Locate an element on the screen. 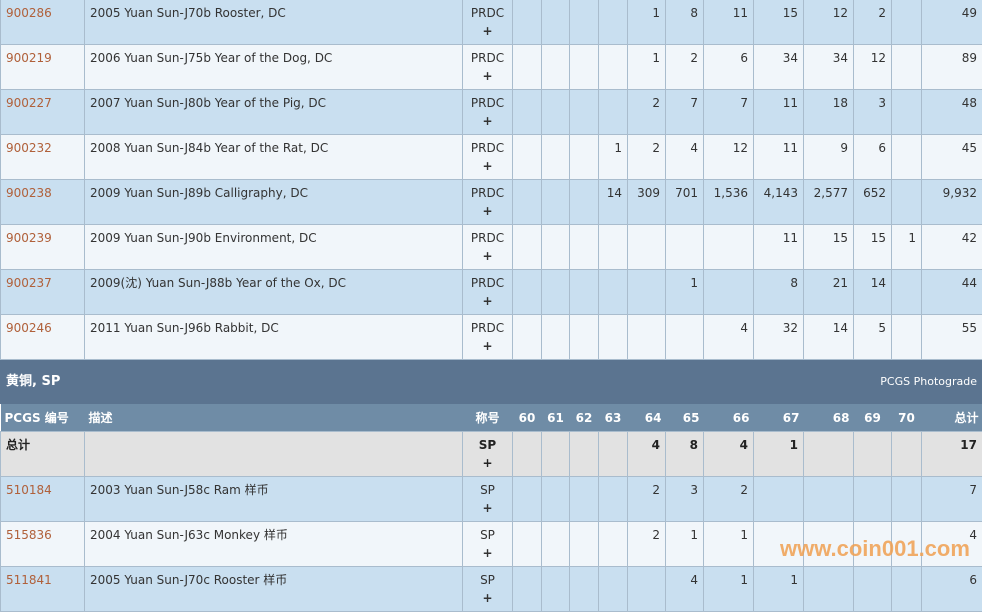 Image resolution: width=982 pixels, height=612 pixels. col-header-grade: 69 is located at coordinates (873, 418).